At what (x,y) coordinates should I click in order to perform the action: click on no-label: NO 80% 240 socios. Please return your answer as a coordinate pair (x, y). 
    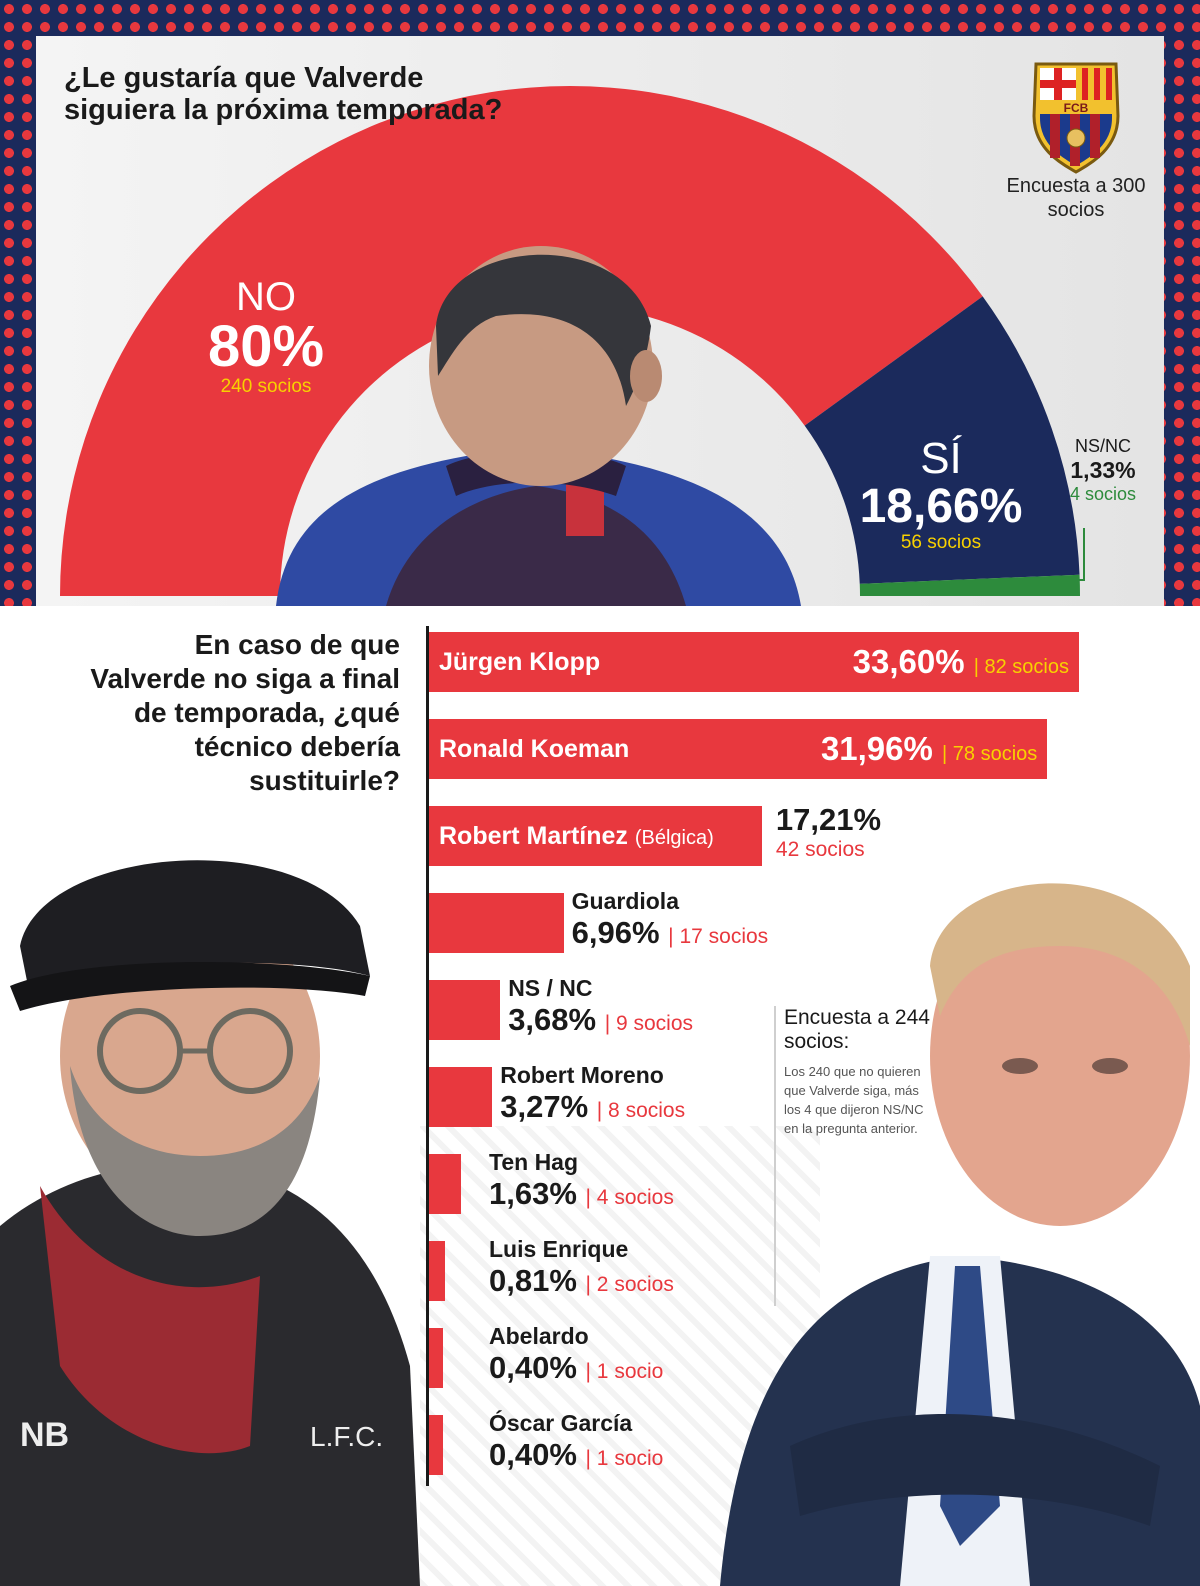
    Looking at the image, I should click on (266, 337).